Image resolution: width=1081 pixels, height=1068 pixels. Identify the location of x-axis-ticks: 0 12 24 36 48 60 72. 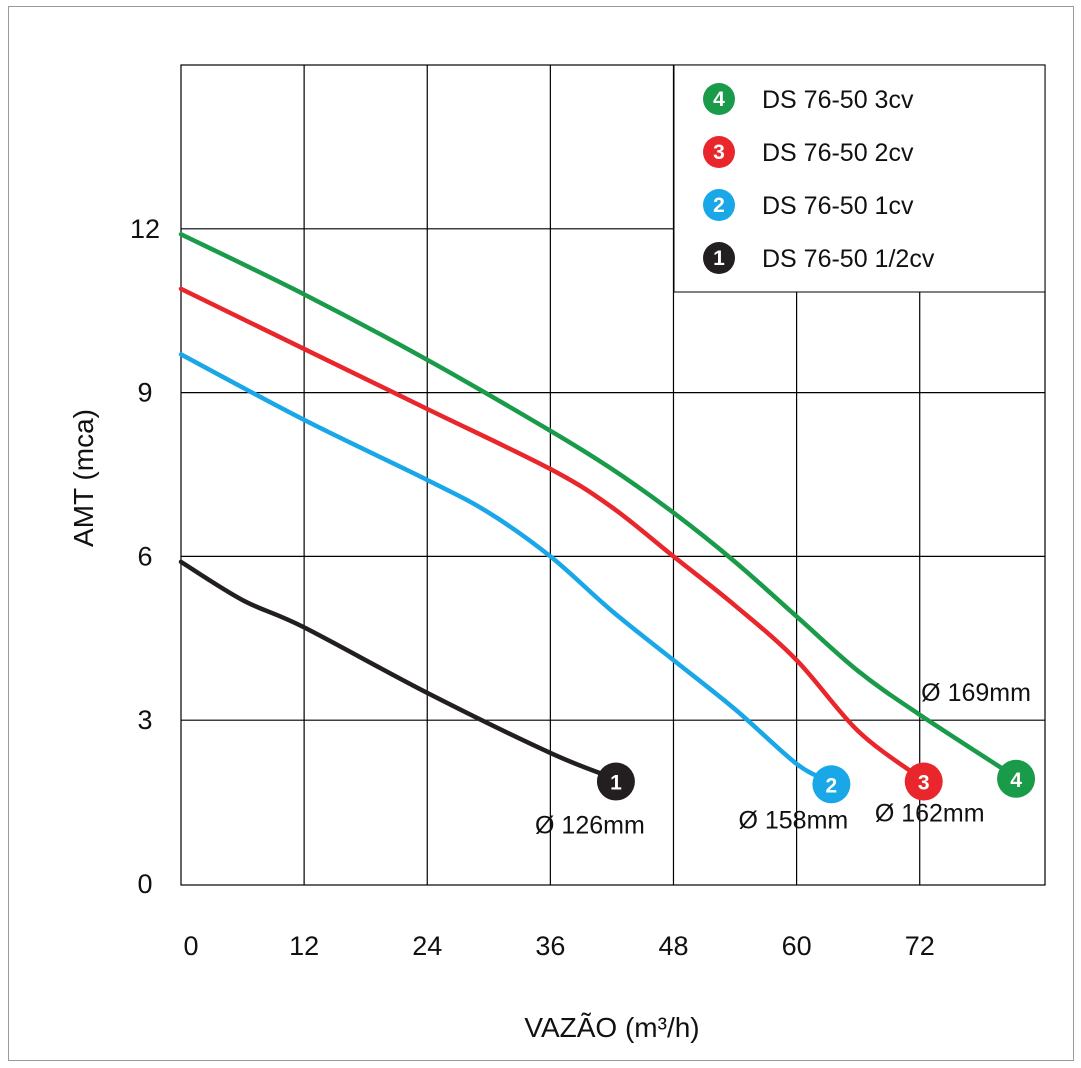
(558, 946).